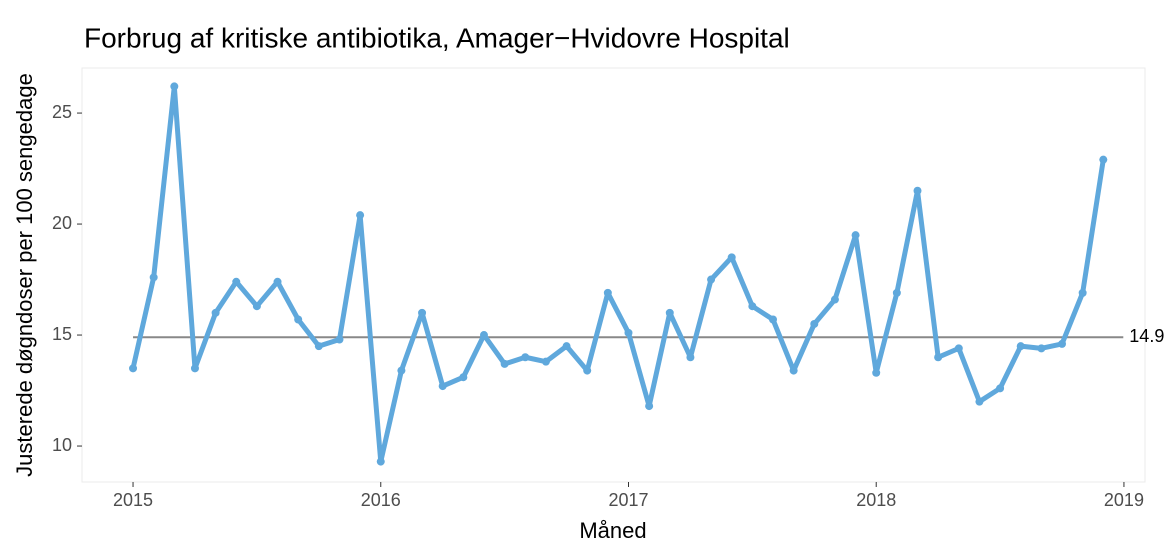  Describe the element at coordinates (381, 500) in the screenshot. I see `x-tick-label: 2016` at that location.